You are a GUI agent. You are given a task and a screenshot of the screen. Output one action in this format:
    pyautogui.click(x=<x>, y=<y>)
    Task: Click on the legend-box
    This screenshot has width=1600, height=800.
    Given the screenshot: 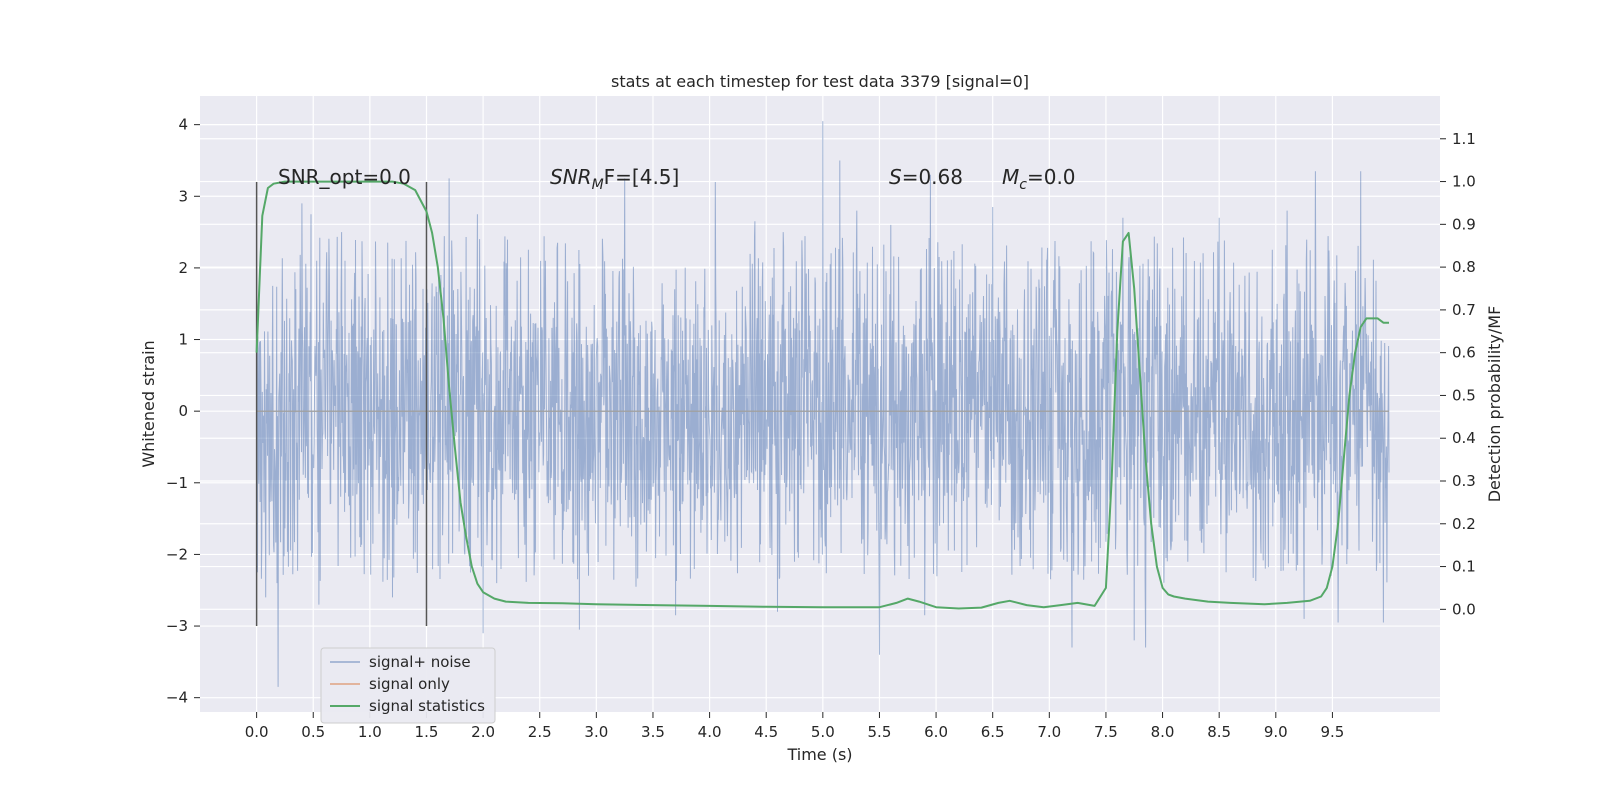 What is the action you would take?
    pyautogui.click(x=408, y=685)
    